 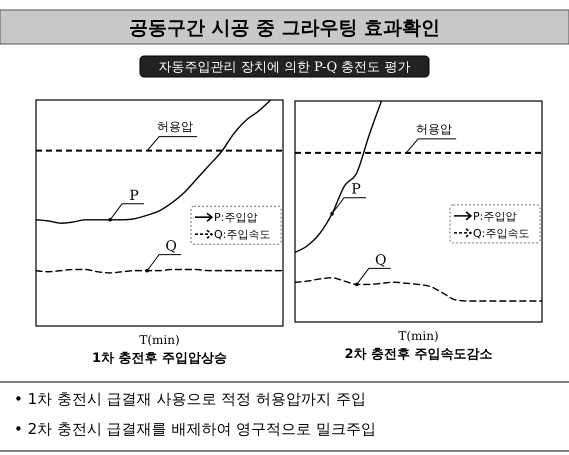 What do you see at coordinates (195, 429) in the screenshot?
I see `text: • 2차 충전시 급결재를 배제하여 영구적으로 밀크주입` at bounding box center [195, 429].